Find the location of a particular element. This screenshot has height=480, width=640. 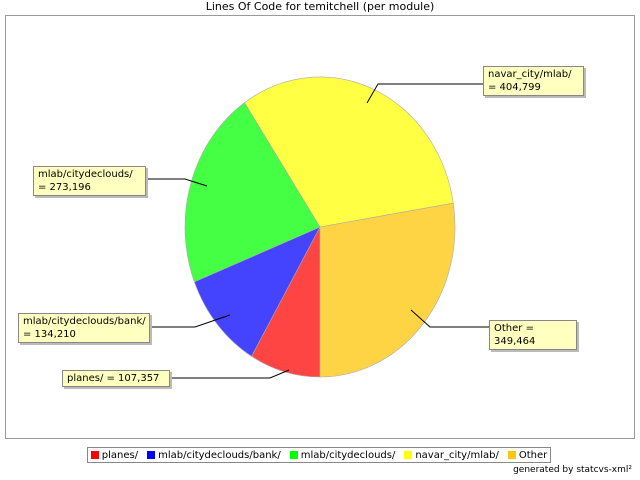

footer: generated by statcvs-xml² is located at coordinates (572, 470).